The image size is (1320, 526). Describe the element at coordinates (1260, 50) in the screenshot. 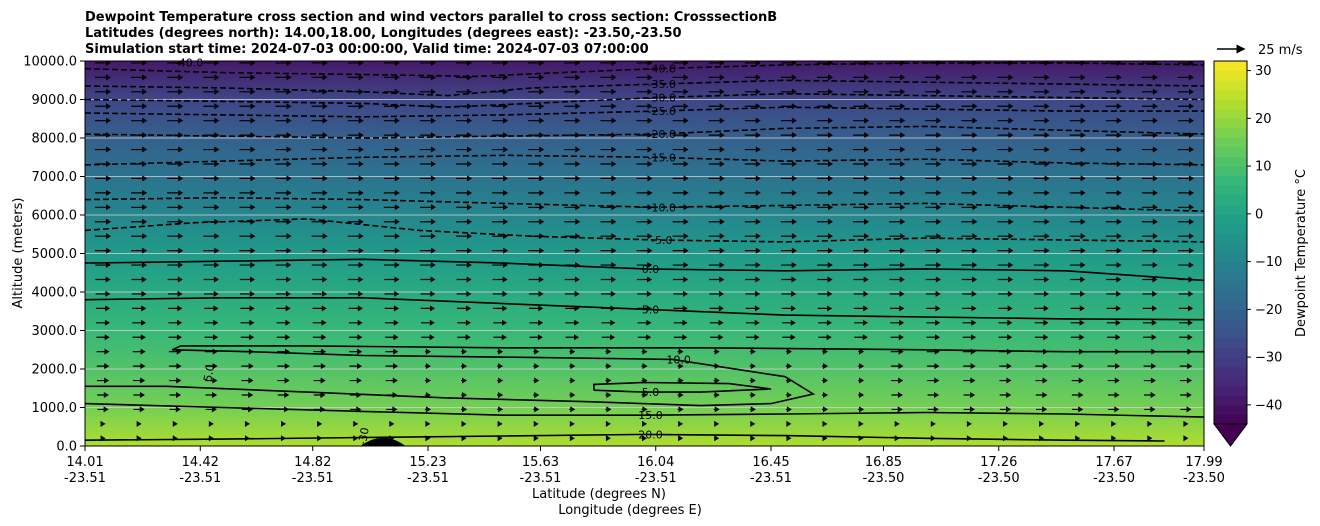

I see `quiver-key: 25 m/s` at that location.